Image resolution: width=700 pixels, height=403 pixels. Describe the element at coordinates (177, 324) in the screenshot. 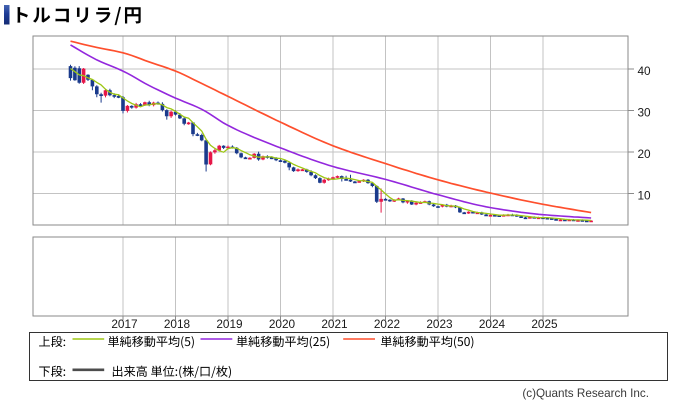

I see `svg-text: 2018` at that location.